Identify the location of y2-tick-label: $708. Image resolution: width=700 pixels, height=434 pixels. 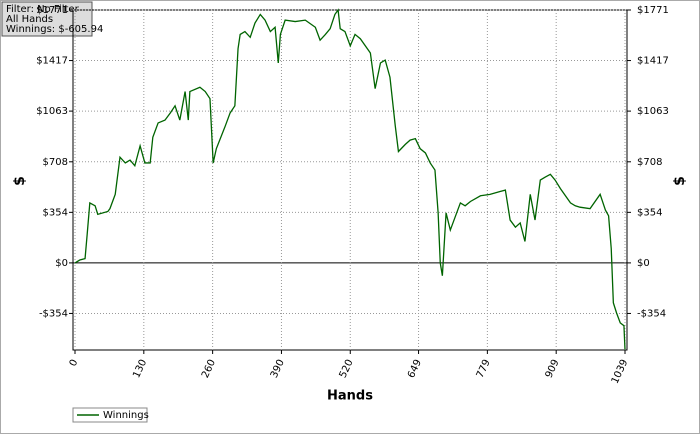
(649, 162).